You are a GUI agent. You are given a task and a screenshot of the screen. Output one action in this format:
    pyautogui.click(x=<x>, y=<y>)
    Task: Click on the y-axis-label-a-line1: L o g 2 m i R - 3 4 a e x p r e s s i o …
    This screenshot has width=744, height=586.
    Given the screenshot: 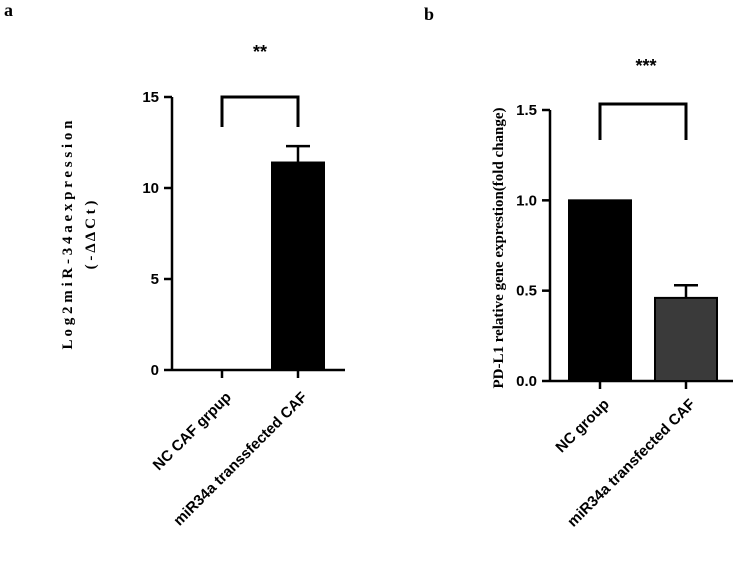 What is the action you would take?
    pyautogui.click(x=68, y=235)
    